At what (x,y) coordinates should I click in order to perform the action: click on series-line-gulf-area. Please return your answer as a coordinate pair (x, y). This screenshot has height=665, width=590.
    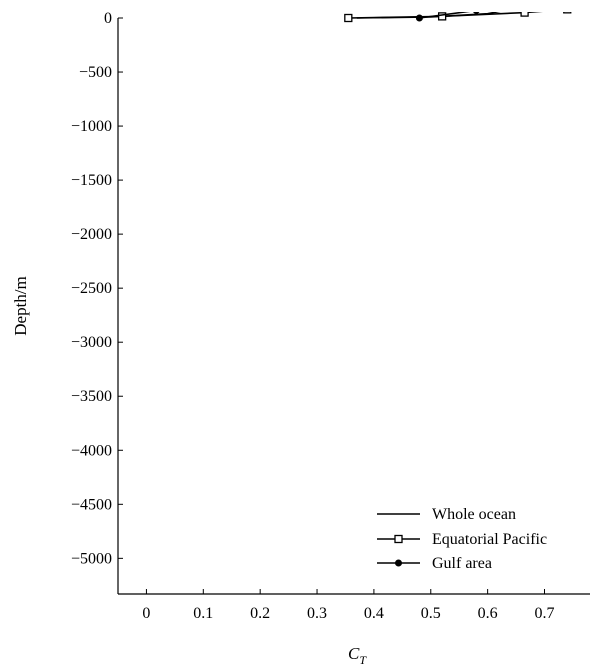
    Looking at the image, I should click on (445, 15).